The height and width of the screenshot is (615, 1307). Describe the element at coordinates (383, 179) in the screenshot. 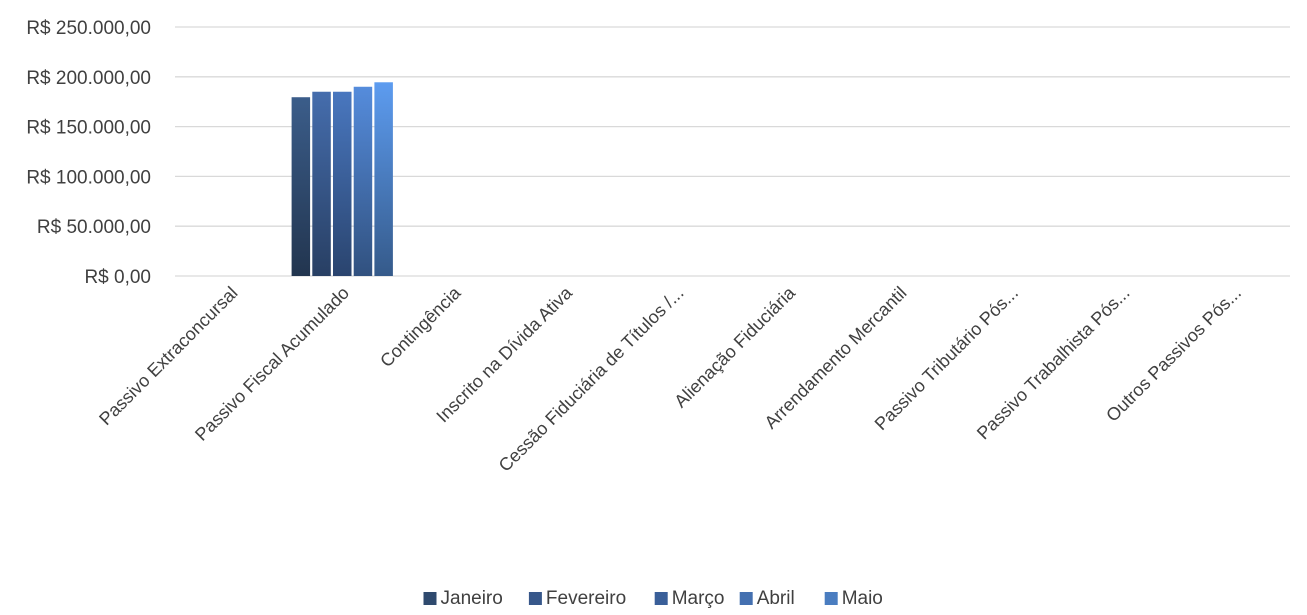

I see `bar-maio` at that location.